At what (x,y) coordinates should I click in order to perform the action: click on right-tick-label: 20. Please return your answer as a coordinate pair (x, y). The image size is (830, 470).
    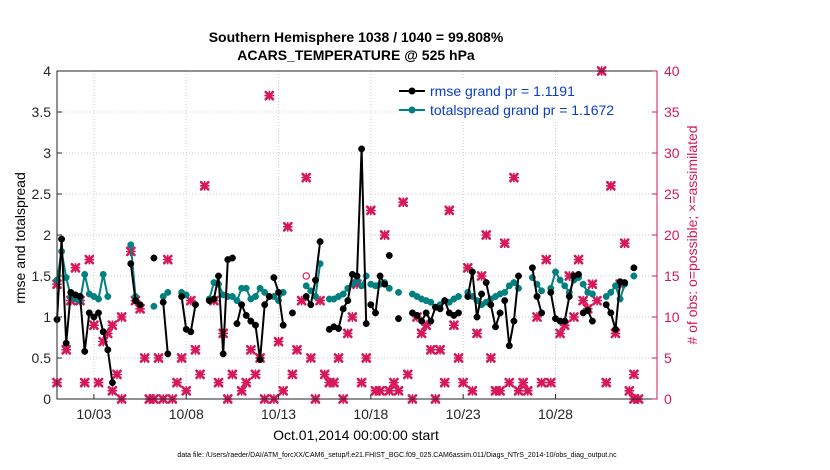
    Looking at the image, I should click on (672, 235).